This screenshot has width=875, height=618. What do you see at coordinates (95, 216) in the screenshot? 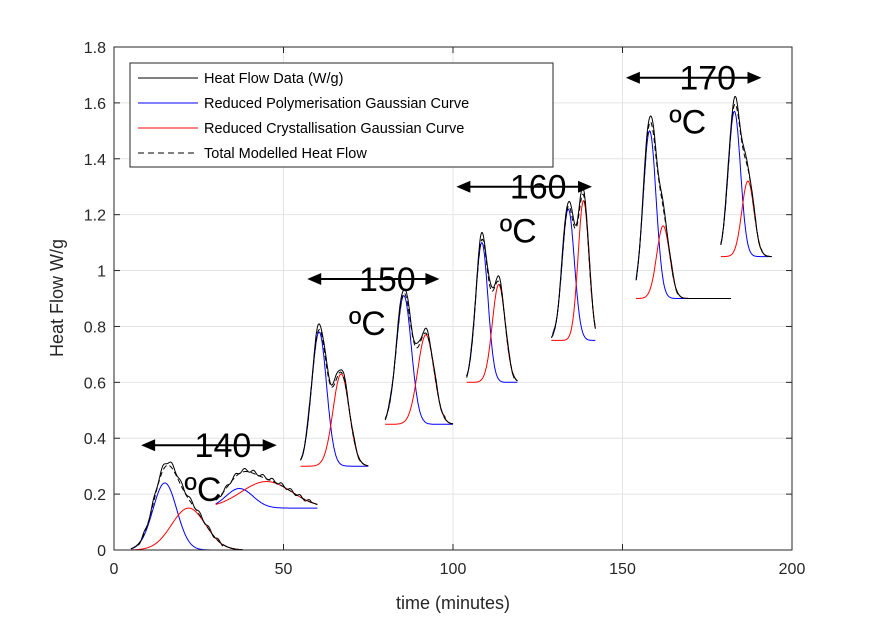
I see `y-tick-label: 1.2` at bounding box center [95, 216].